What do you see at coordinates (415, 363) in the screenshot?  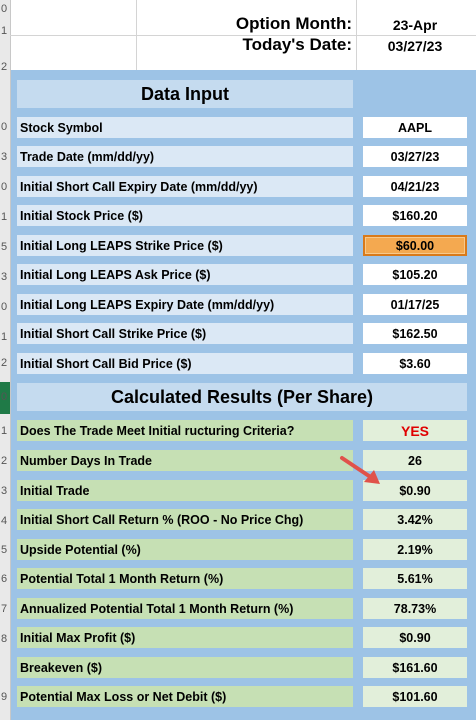 I see `input-cell: $3.60` at bounding box center [415, 363].